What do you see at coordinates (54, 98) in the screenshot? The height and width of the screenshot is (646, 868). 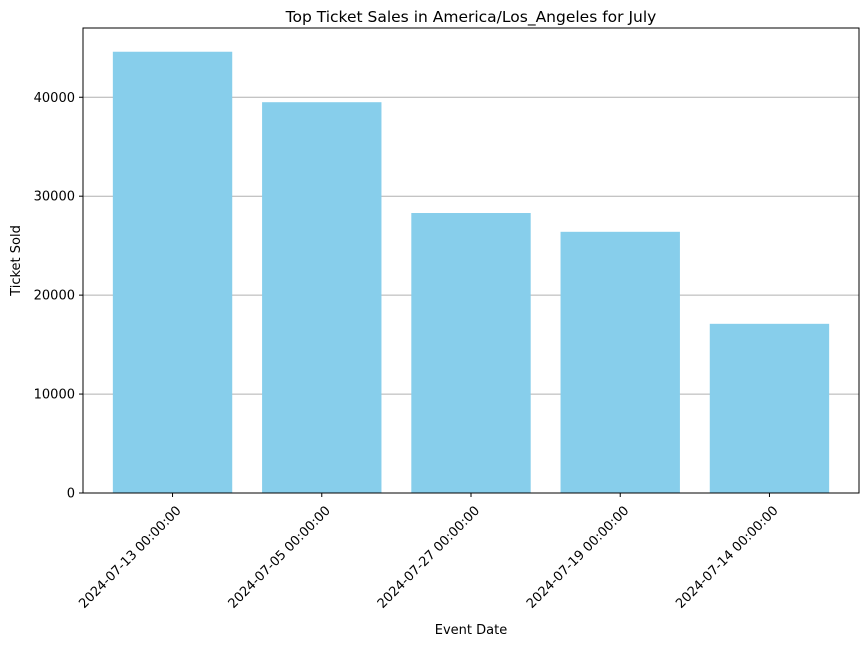 I see `y-tick-label: 40000` at bounding box center [54, 98].